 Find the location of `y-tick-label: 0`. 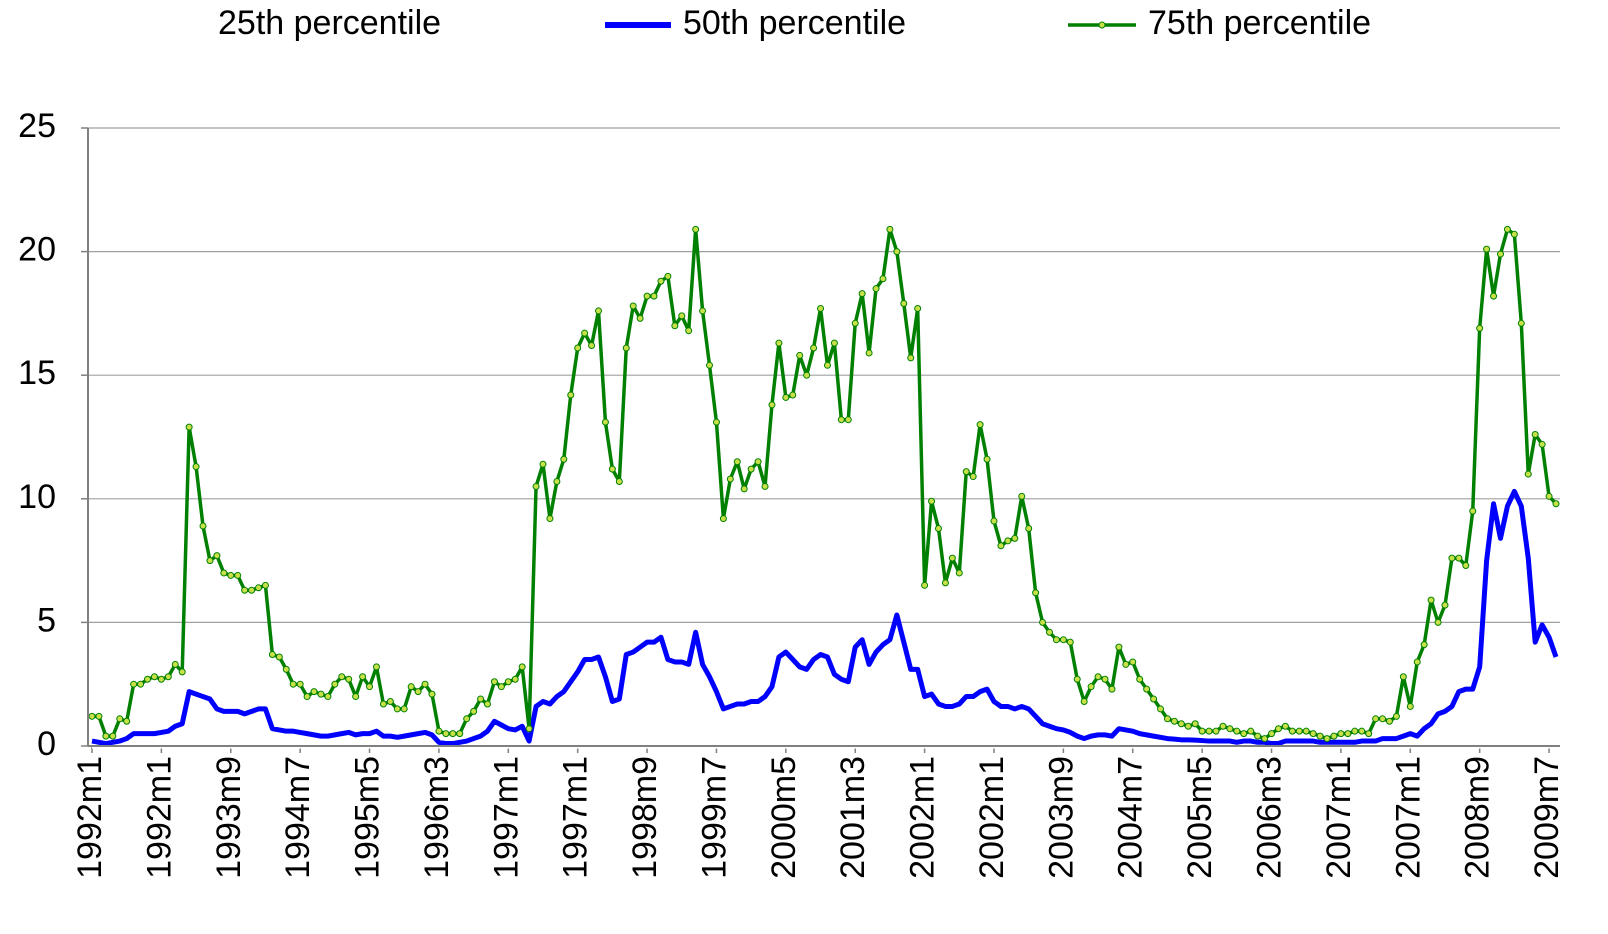

y-tick-label: 0 is located at coordinates (46, 744).